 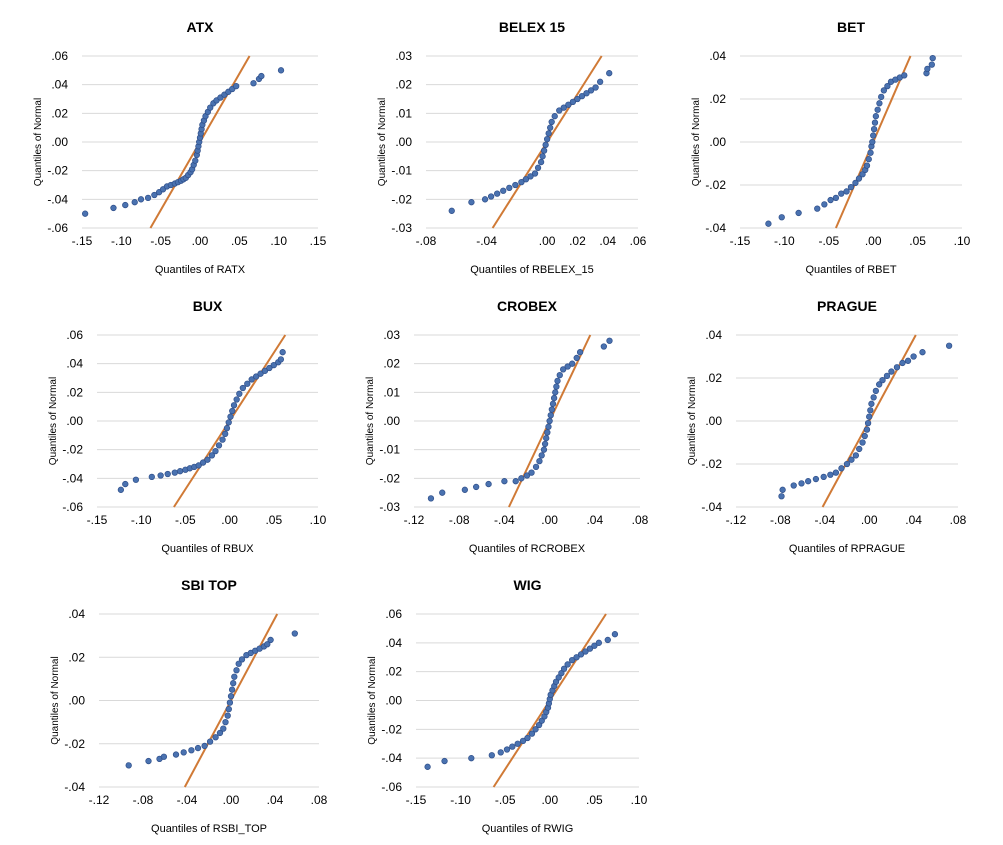 What do you see at coordinates (460, 800) in the screenshot?
I see `x-tick-label: -.10` at bounding box center [460, 800].